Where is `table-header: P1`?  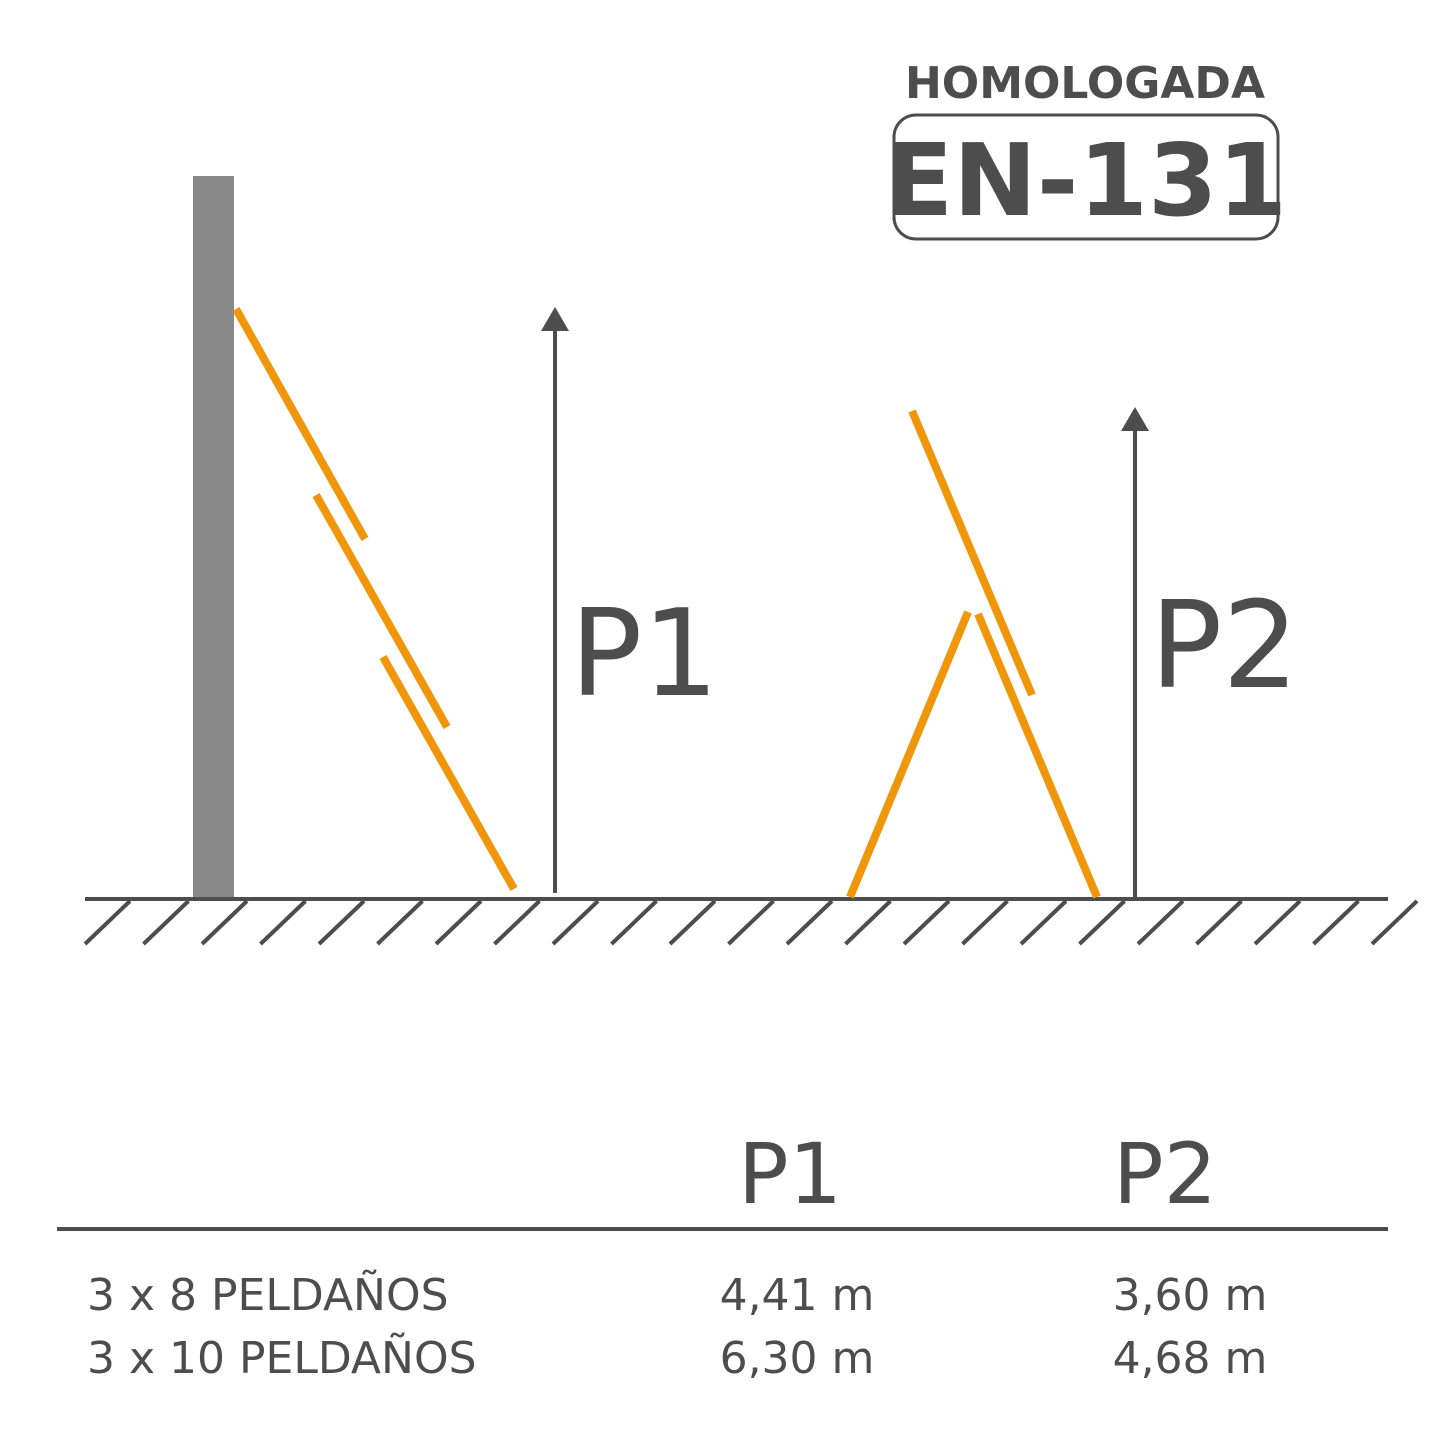 table-header: P1 is located at coordinates (790, 1174).